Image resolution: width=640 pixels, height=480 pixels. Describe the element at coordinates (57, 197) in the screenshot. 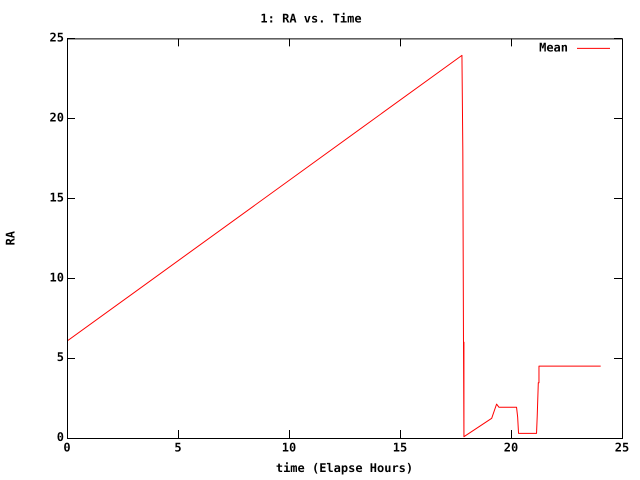

I see `y-tick-label: 15` at that location.